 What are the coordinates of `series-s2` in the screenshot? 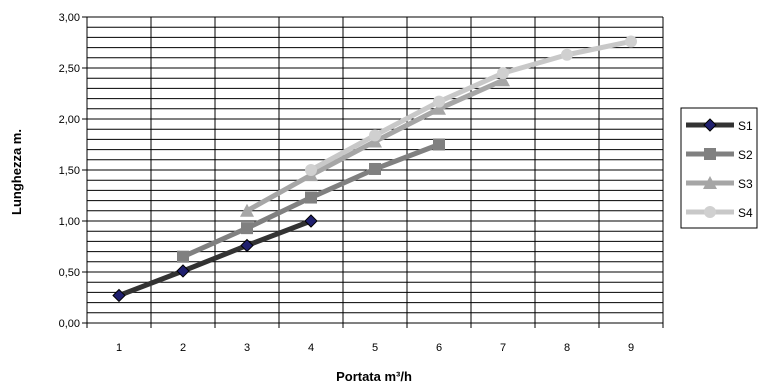 It's located at (311, 200).